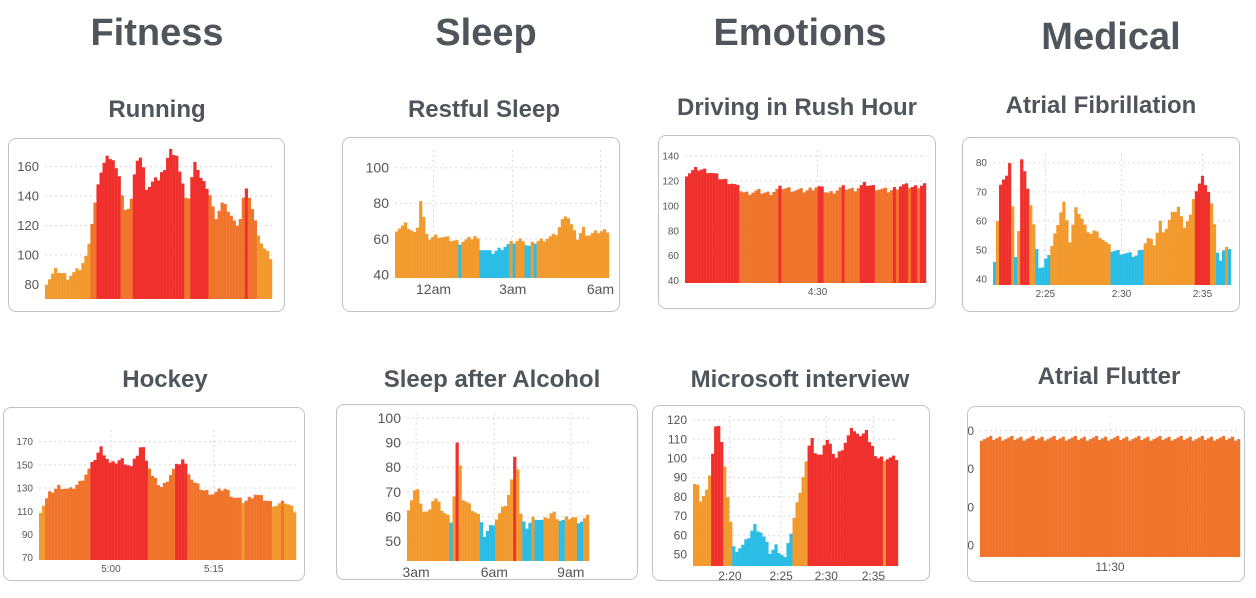 Image resolution: width=1256 pixels, height=598 pixels. What do you see at coordinates (674, 281) in the screenshot?
I see `y-tick-label: 40` at bounding box center [674, 281].